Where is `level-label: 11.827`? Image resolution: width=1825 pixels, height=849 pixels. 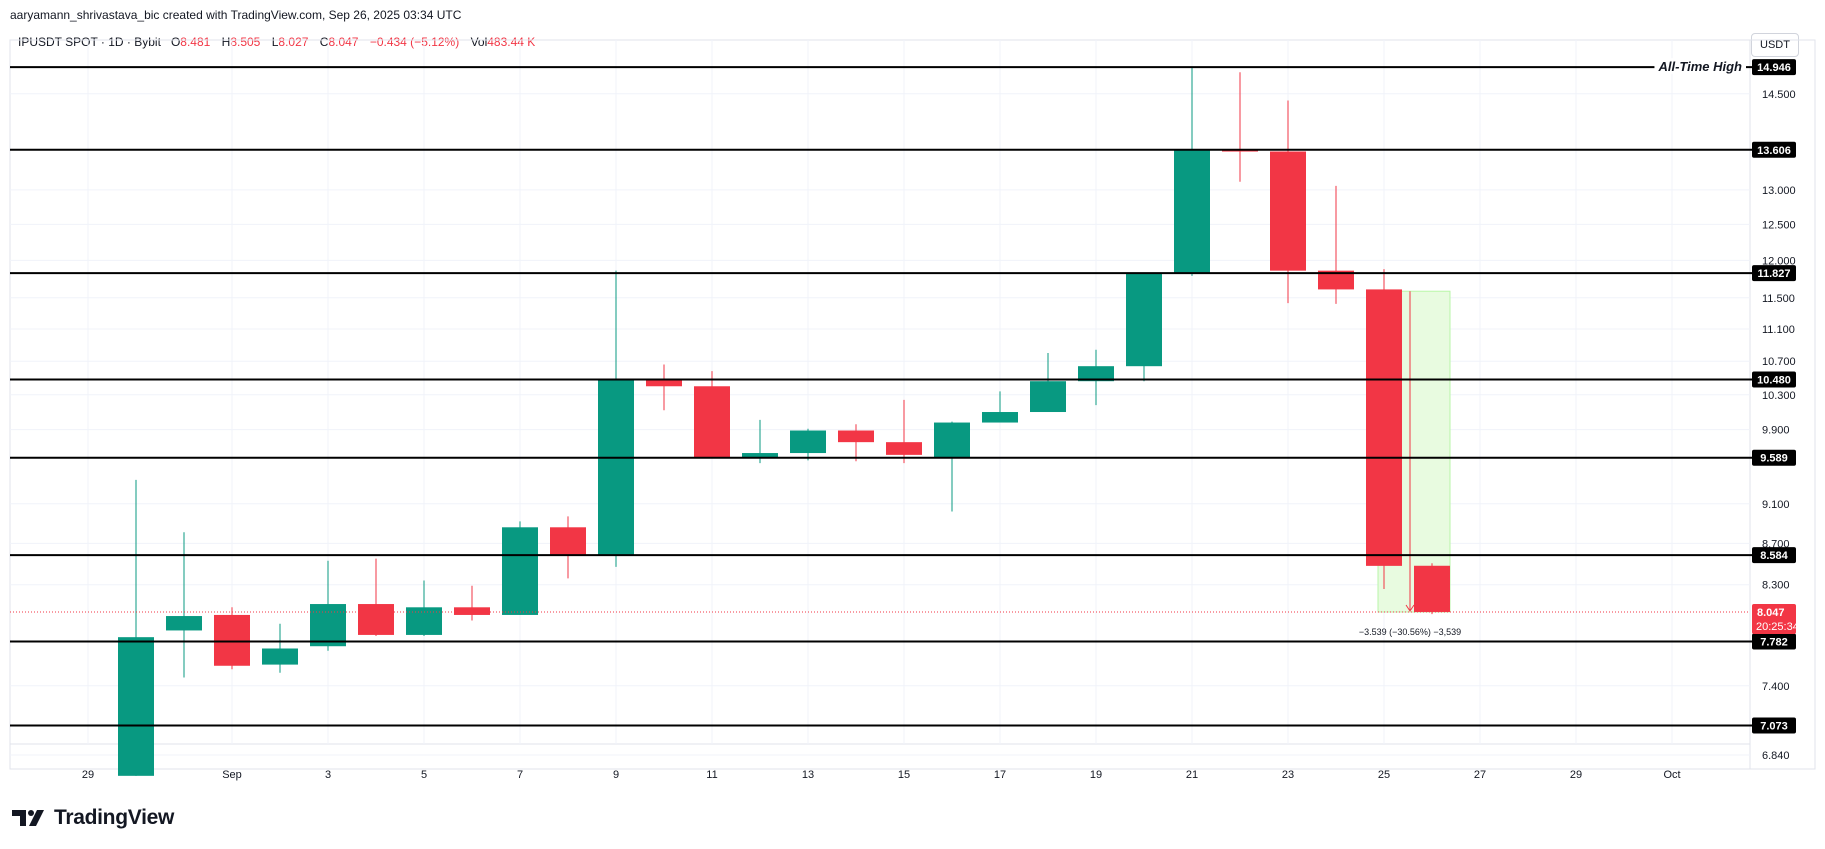
level-label: 11.827 is located at coordinates (1773, 274).